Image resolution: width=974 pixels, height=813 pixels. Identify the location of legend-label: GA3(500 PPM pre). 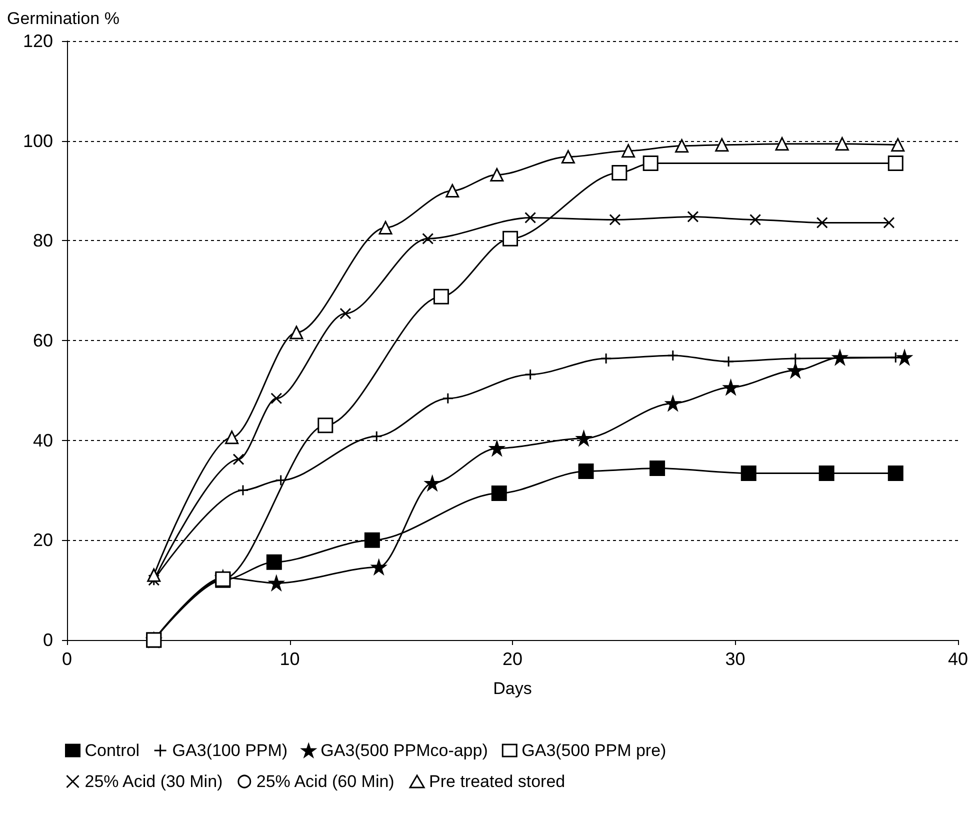
(594, 750).